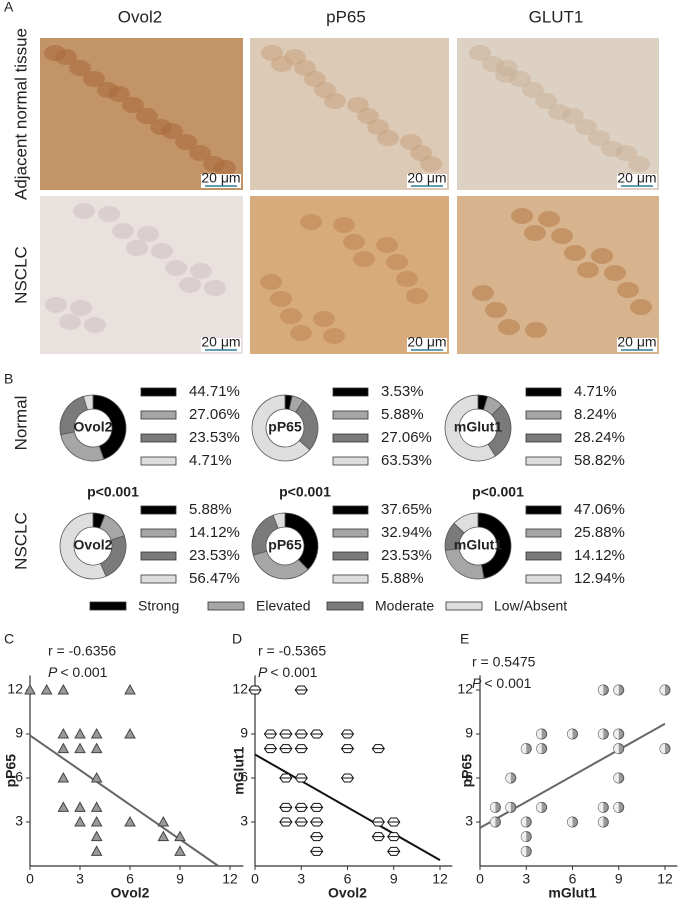  I want to click on p-text: < 0.001, so click(293, 672).